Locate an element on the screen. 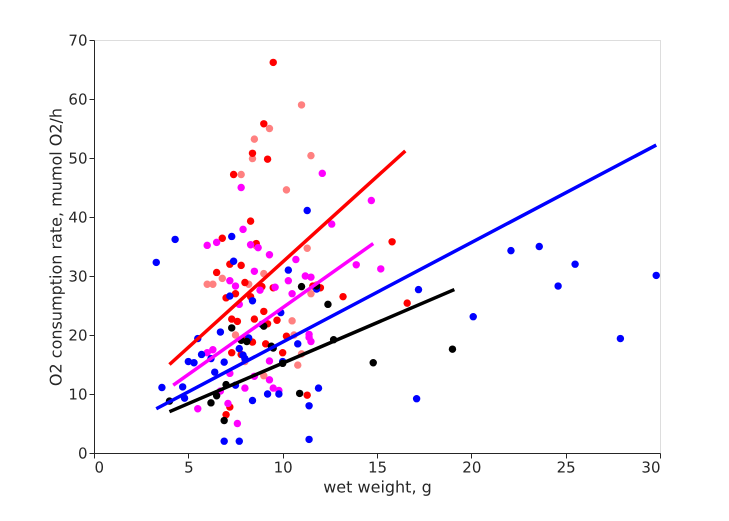 This screenshot has height=521, width=729. y-tick-label: 70 is located at coordinates (78, 41).